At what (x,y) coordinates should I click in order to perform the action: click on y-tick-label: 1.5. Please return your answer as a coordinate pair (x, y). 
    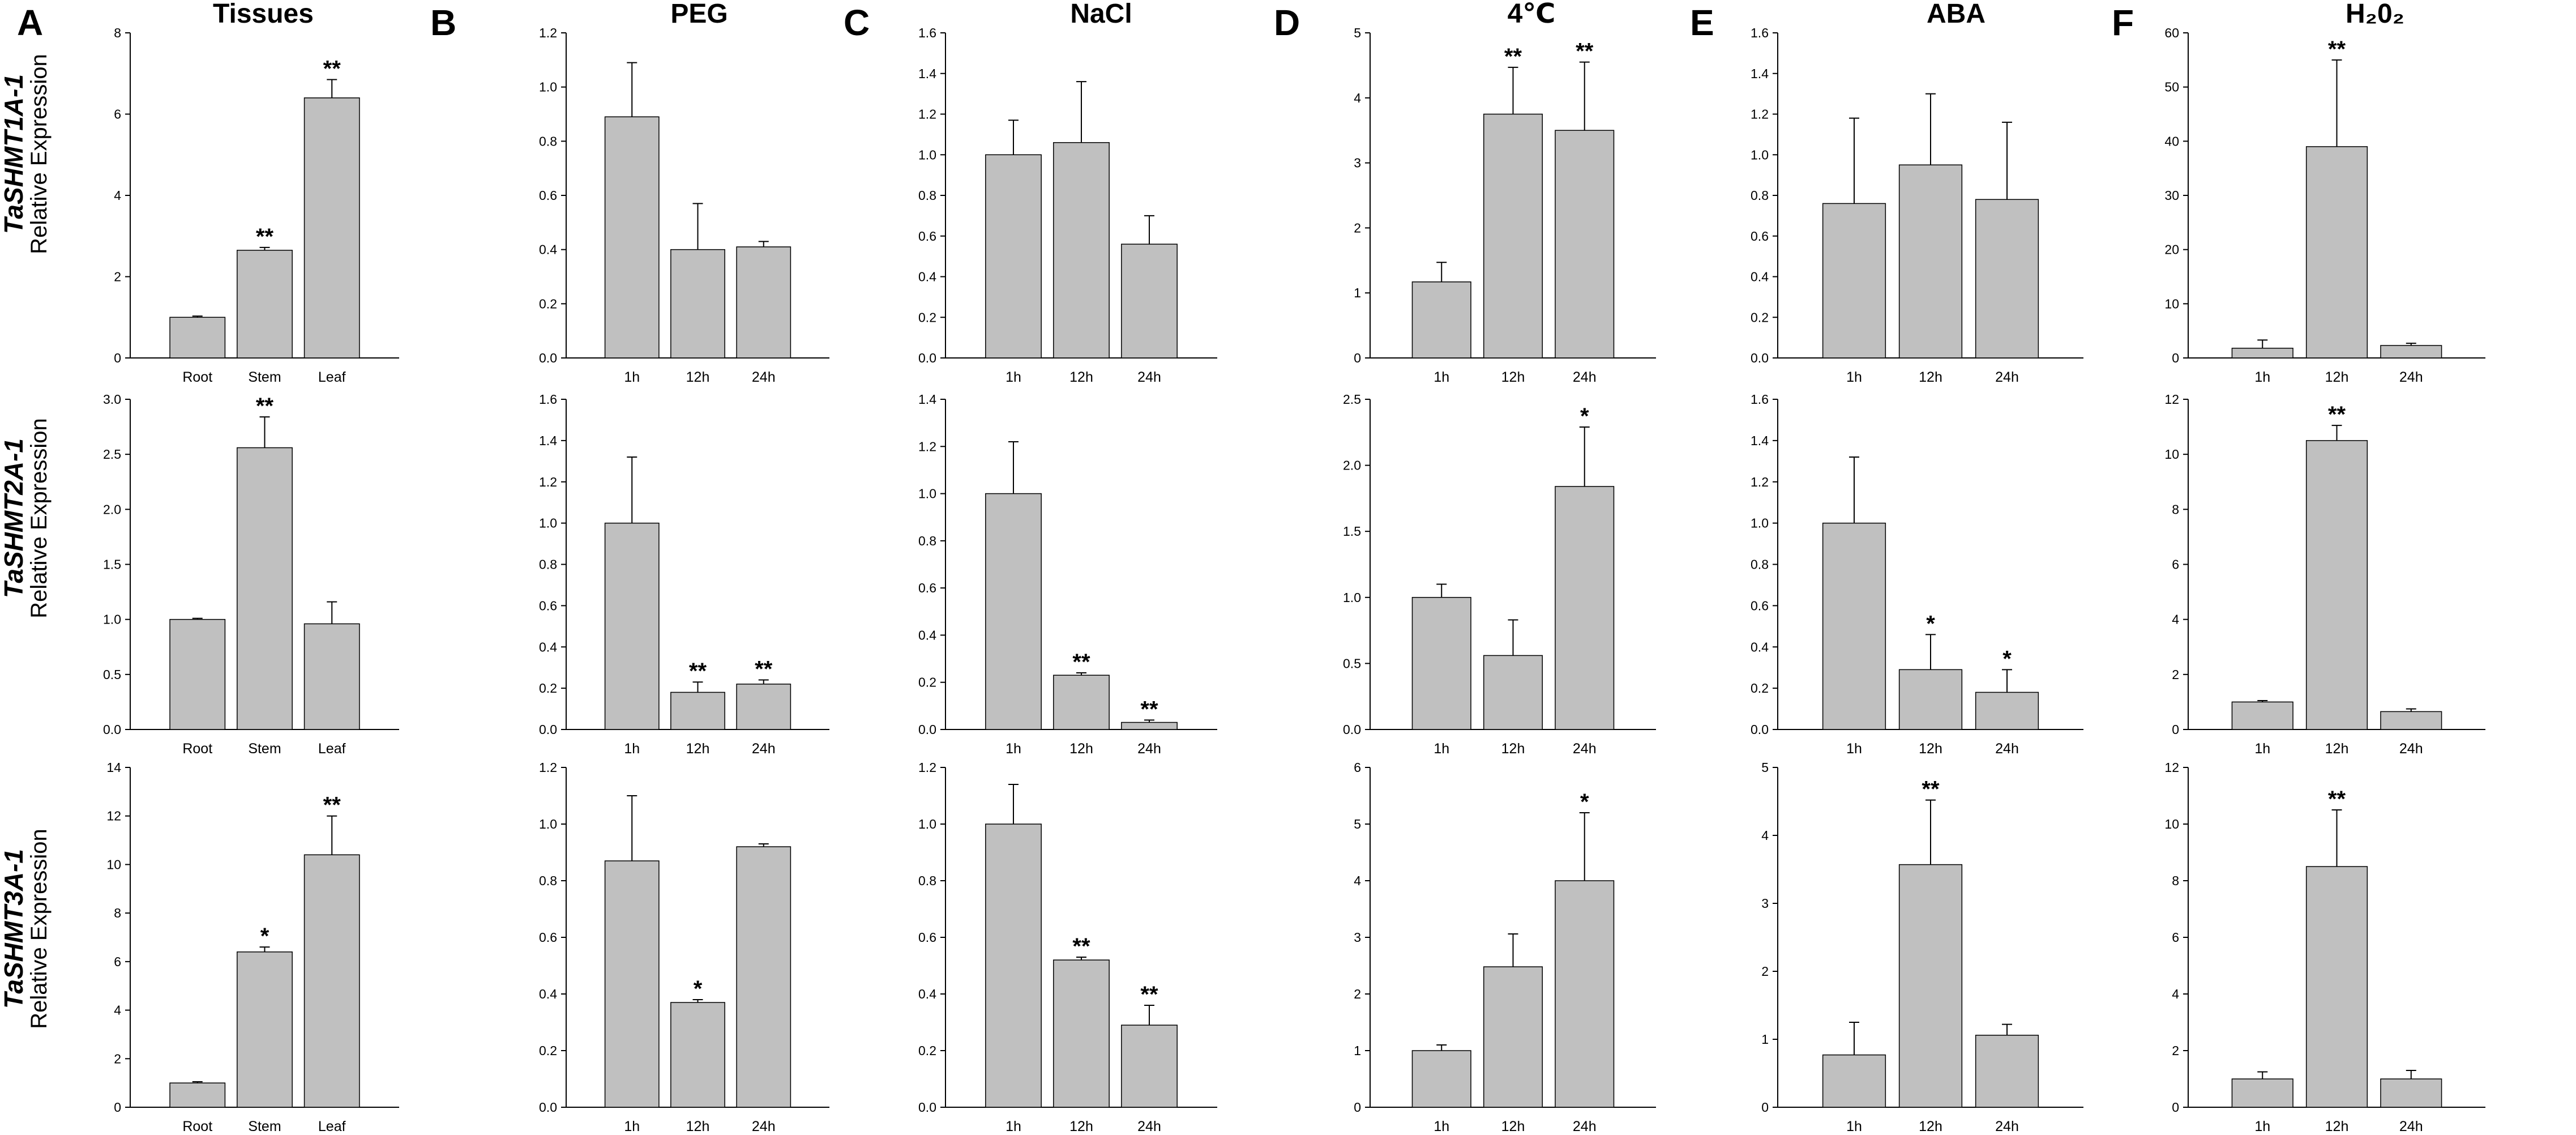
    Looking at the image, I should click on (112, 565).